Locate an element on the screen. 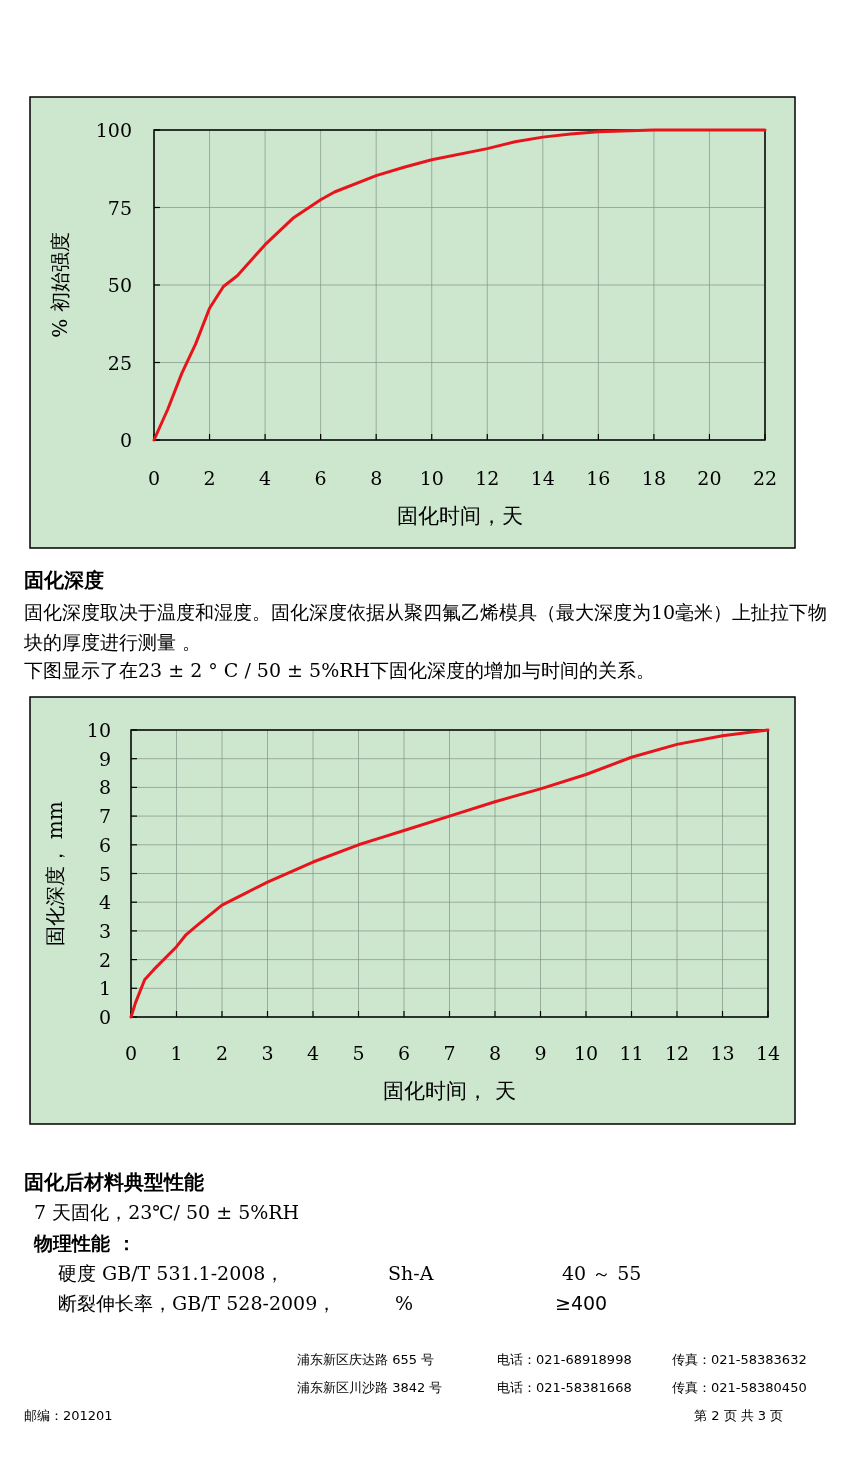 This screenshot has height=1459, width=860. chart-subtitle: 固化深度取决于温度和湿度。固化深度依据从聚四氟乙烯模具（最大深度为10毫米）上扯拉下物块的厚度进行测量 。 is located at coordinates (426, 627).